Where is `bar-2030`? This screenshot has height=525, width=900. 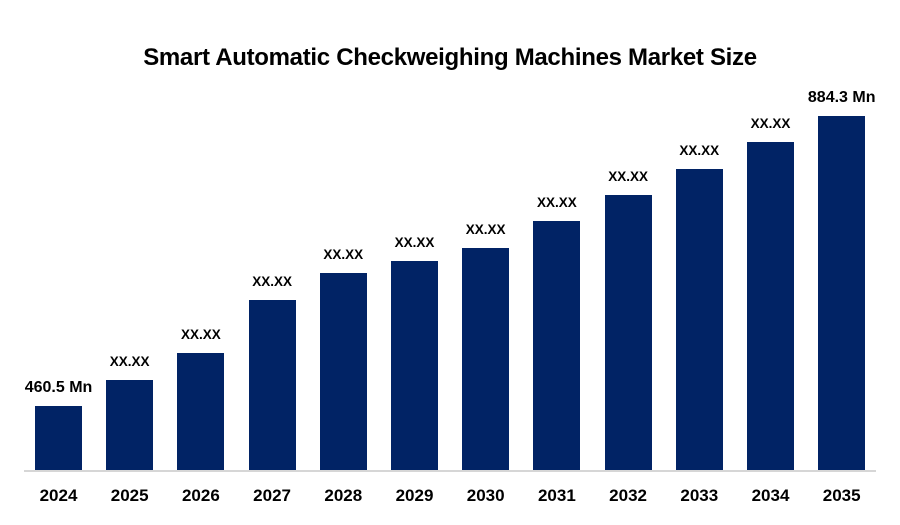
bar-2030 is located at coordinates (486, 359).